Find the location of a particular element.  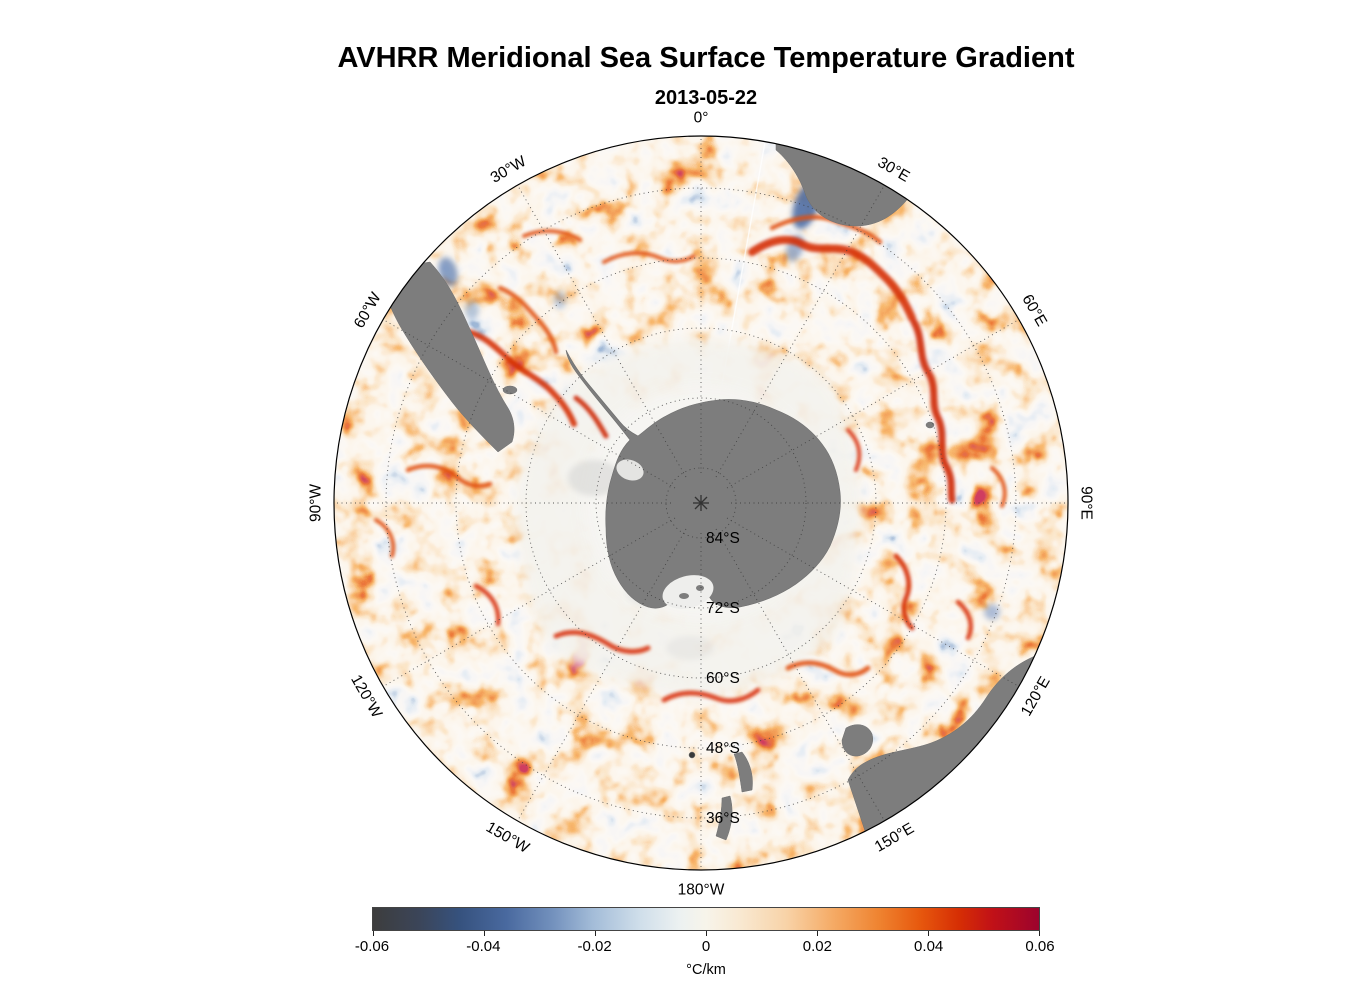

parallel-labels: 84°S 72°S 60°S 48°S 36°S is located at coordinates (723, 678).